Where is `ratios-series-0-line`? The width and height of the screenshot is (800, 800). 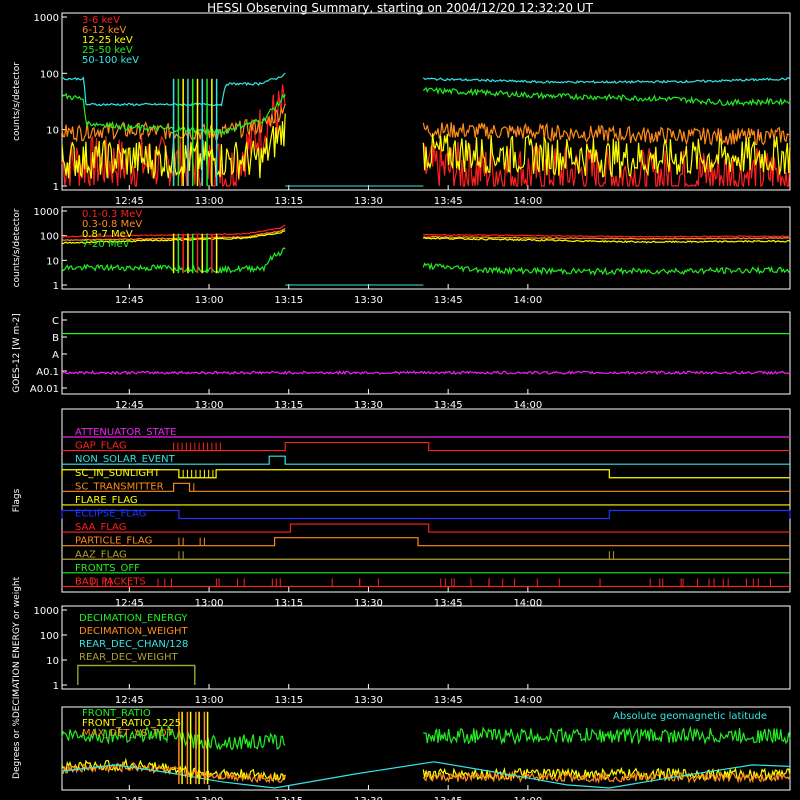
ratios-series-0-line is located at coordinates (173, 738).